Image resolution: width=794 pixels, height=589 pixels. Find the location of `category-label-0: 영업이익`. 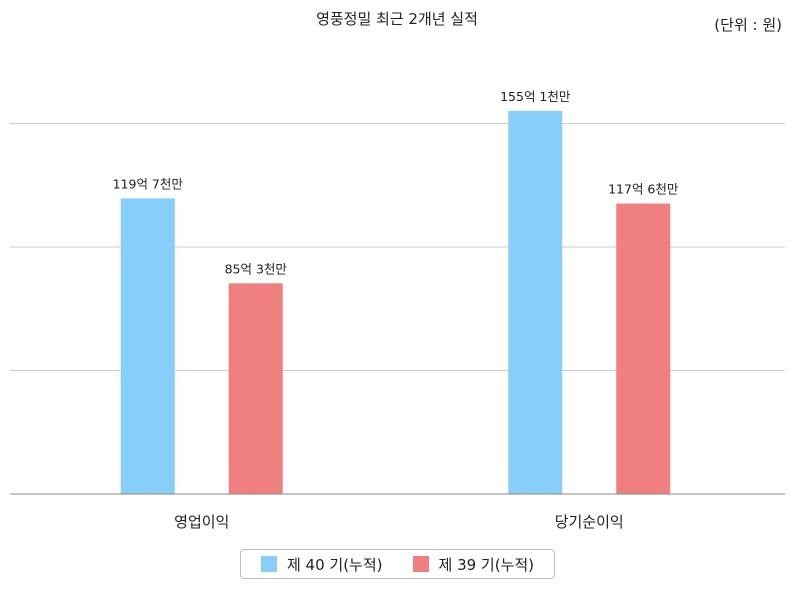

category-label-0: 영업이익 is located at coordinates (201, 522).